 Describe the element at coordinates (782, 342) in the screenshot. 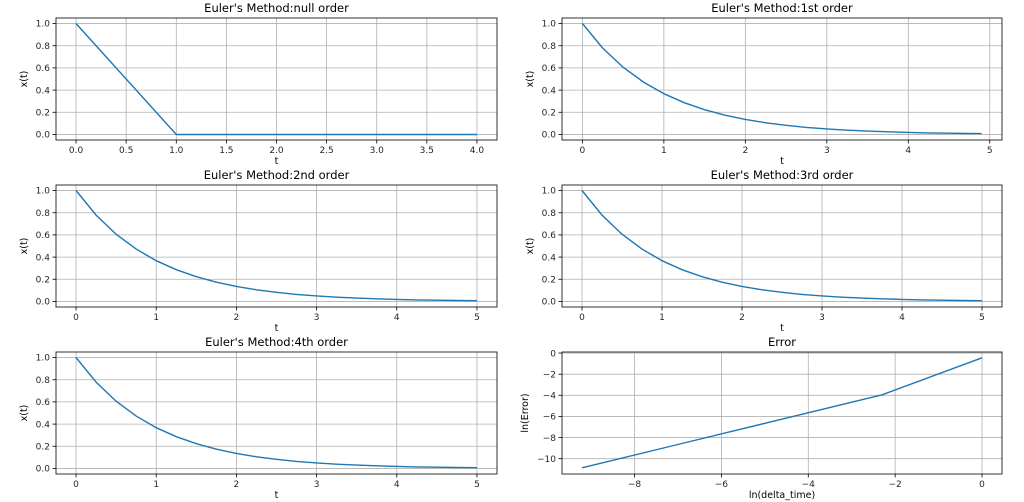

I see `chart-title: Error` at that location.